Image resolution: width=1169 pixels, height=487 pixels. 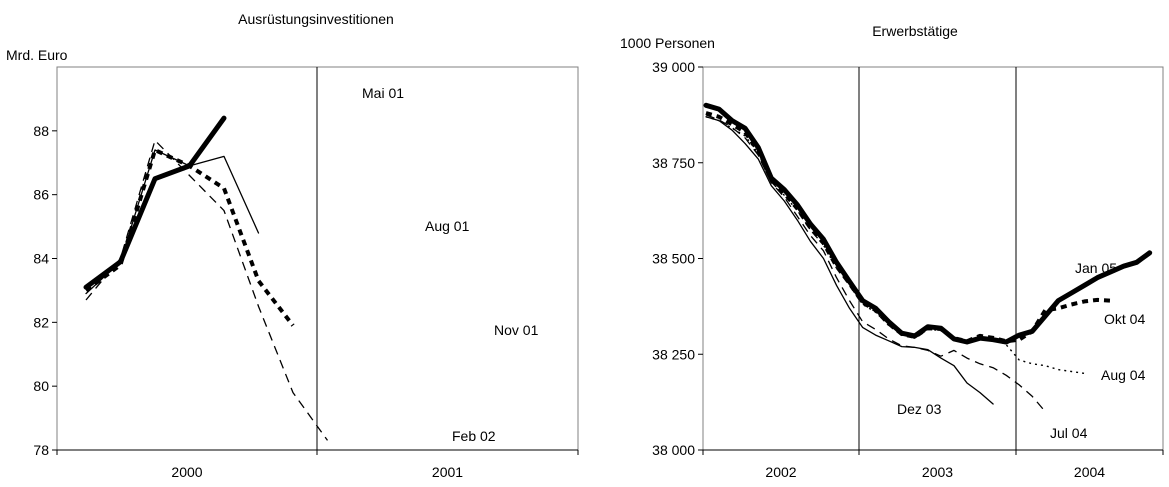 I want to click on series-label: Okt 04, so click(x=1124, y=319).